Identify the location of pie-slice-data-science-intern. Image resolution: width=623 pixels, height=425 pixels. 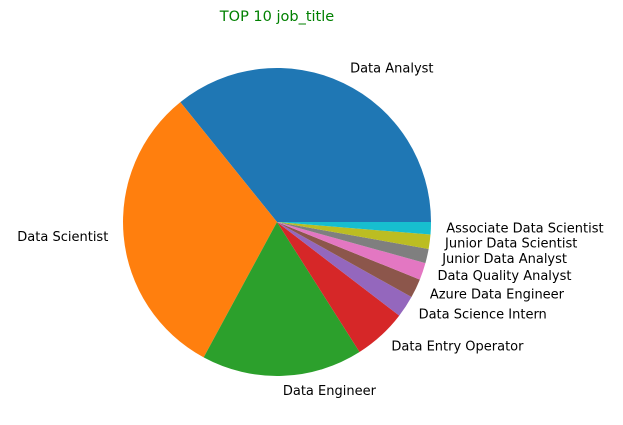
(344, 269).